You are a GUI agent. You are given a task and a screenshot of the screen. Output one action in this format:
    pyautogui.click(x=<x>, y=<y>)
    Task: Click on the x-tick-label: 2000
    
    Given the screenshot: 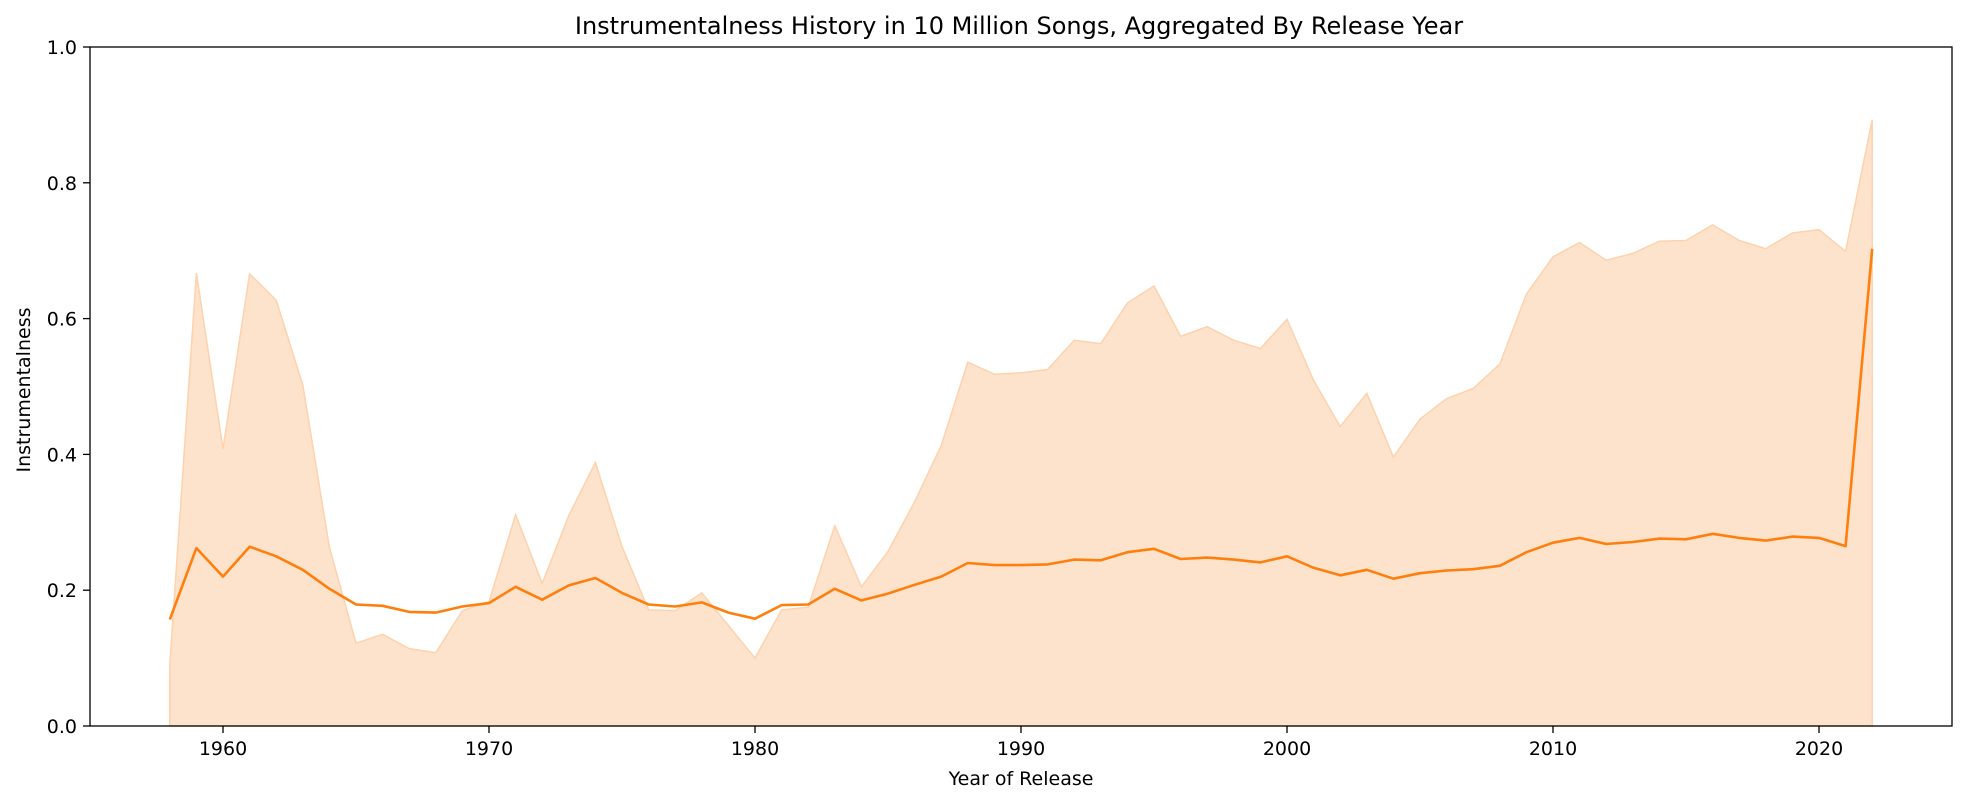 What is the action you would take?
    pyautogui.click(x=1287, y=749)
    